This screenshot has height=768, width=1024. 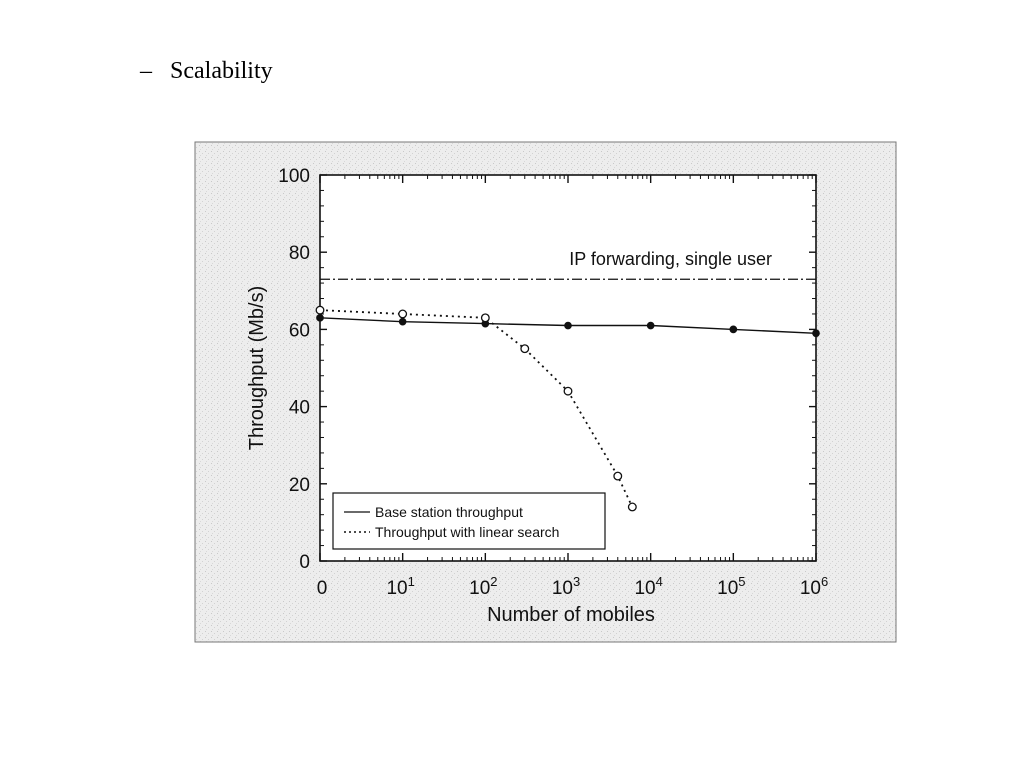 I want to click on x-tick-labels: 0 10¹ 10² 10³ 10⁴ 10⁵ 10⁶, so click(x=572, y=586).